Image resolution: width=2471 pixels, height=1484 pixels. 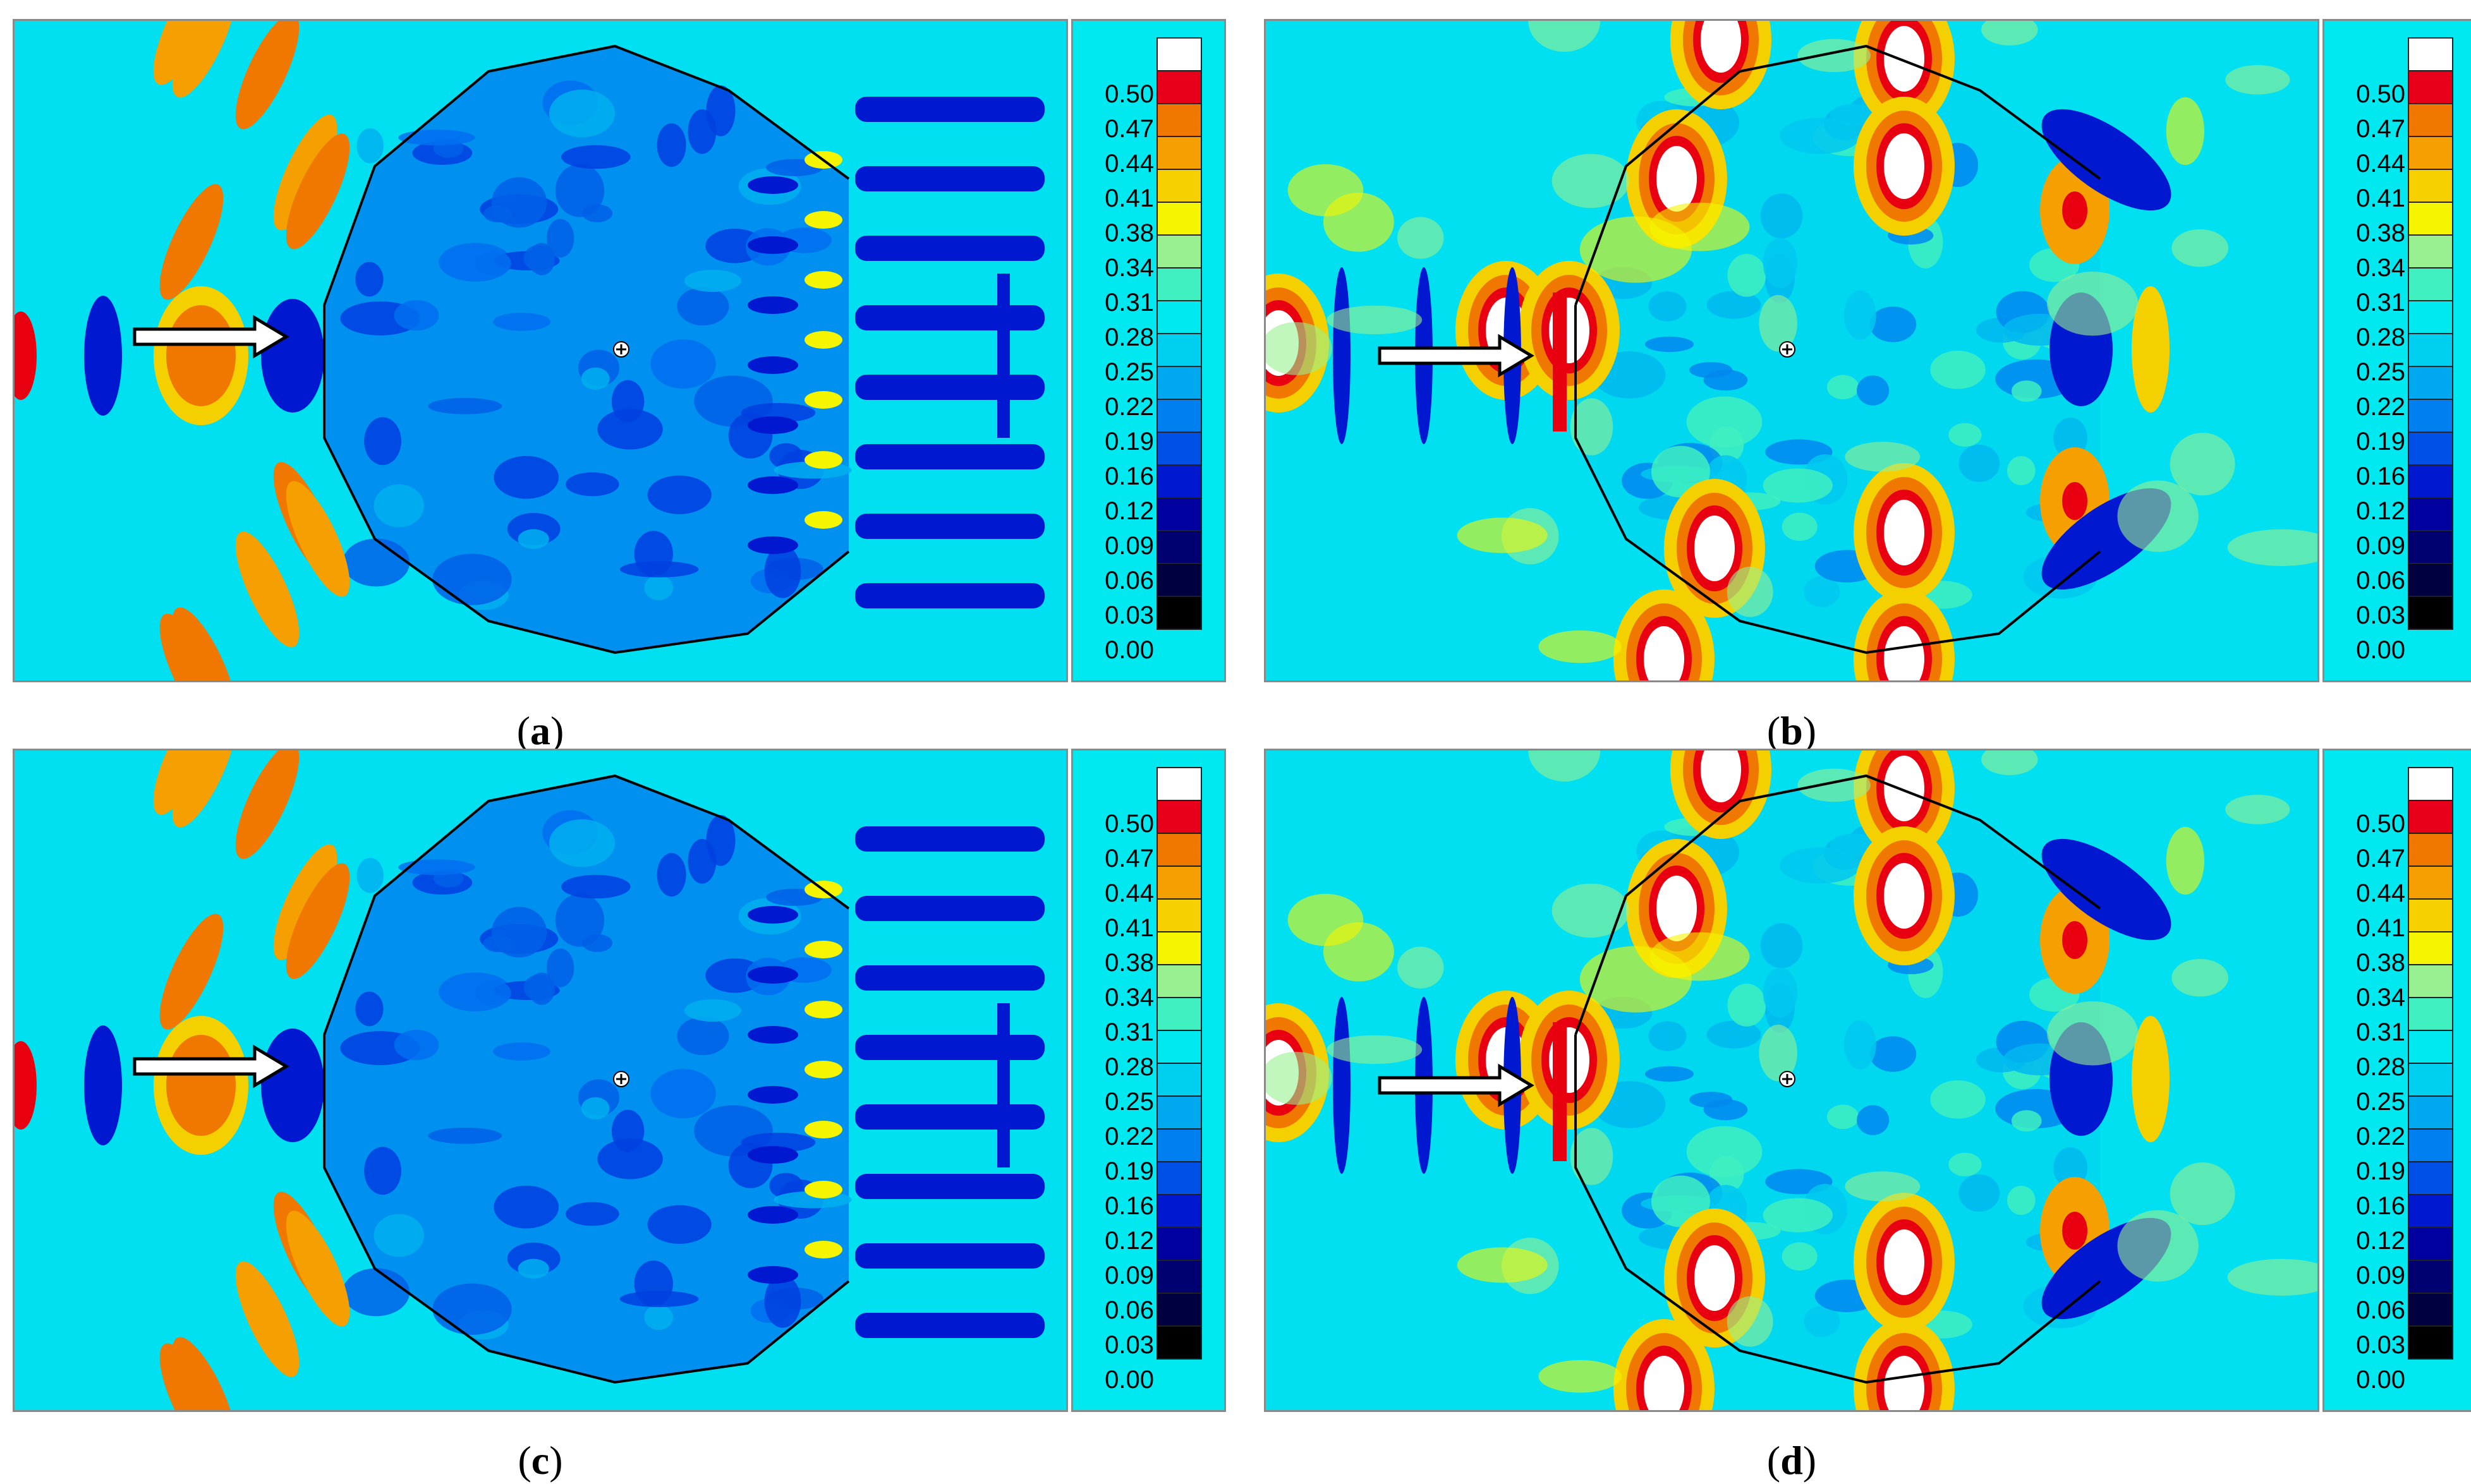 I want to click on body-outline-upper, so click(x=586, y=905).